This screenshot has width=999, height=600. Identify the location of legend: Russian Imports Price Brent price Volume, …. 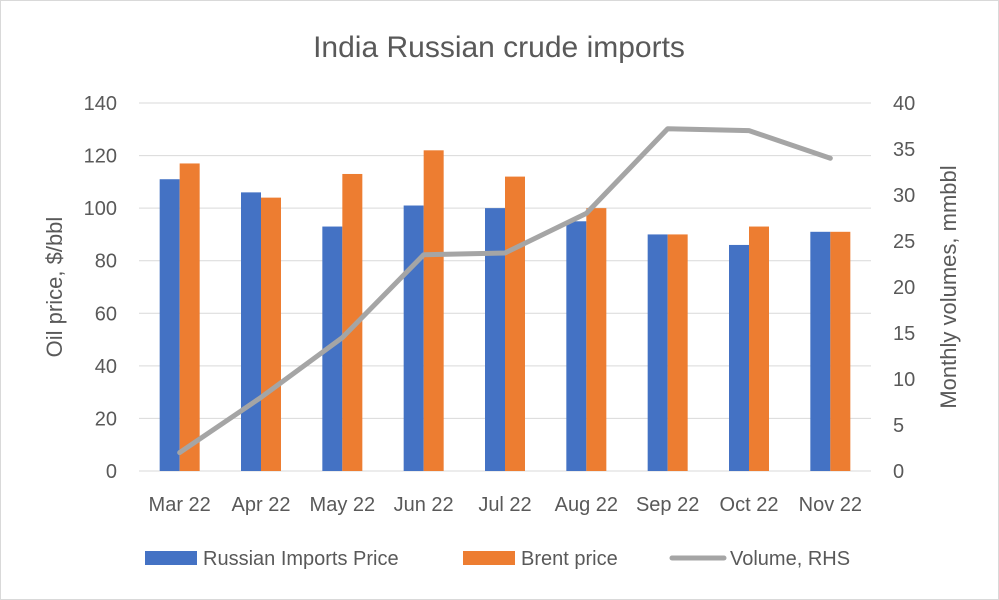
(497, 559).